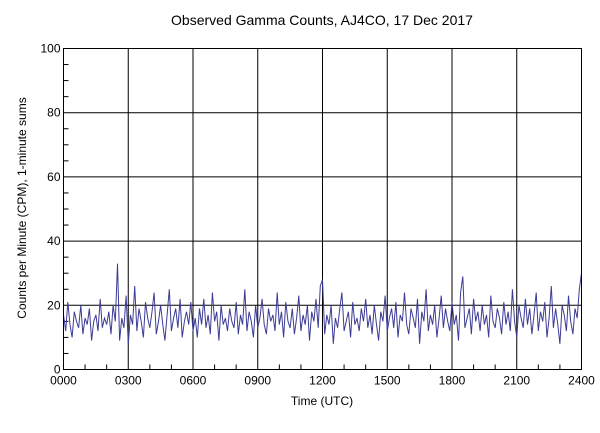  What do you see at coordinates (322, 381) in the screenshot?
I see `x-tick-label: 1200` at bounding box center [322, 381].